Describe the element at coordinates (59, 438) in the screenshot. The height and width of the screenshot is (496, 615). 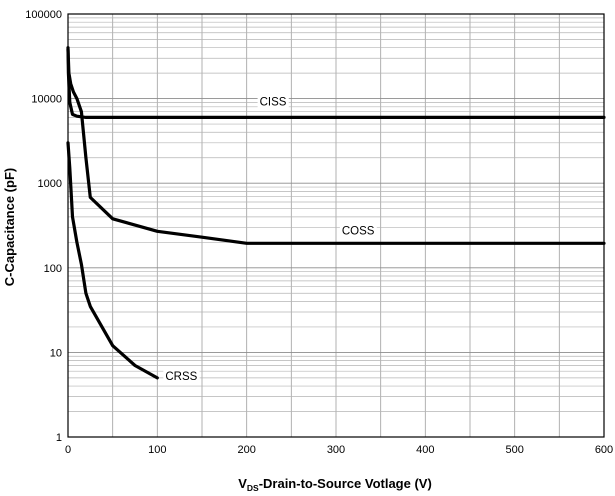
I see `y-tick-label: 1` at that location.